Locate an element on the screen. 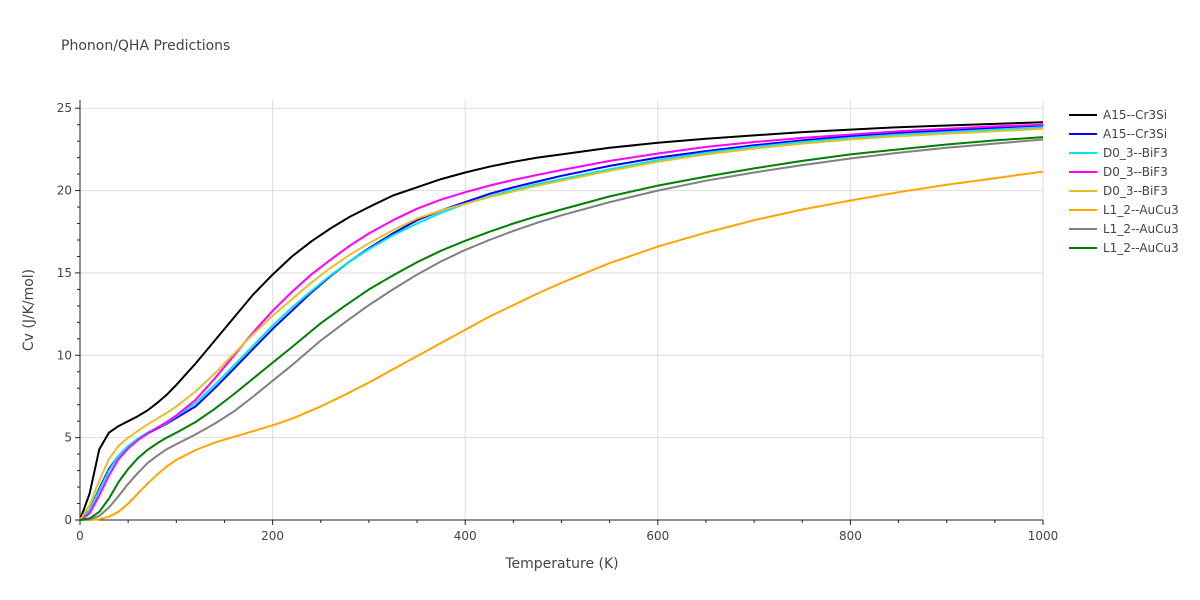  legend-item-8: L1_2--AuCu3 is located at coordinates (1124, 248).